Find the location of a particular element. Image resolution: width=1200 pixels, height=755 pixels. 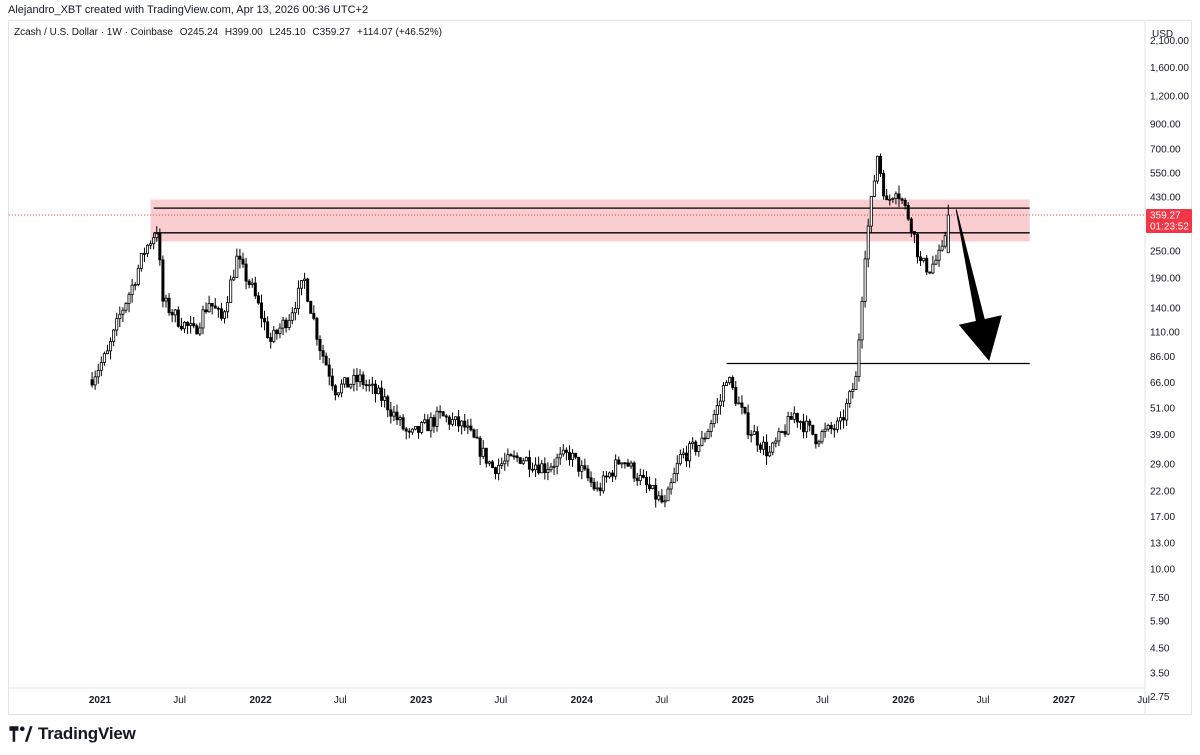

ohlc-open-label: O is located at coordinates (183, 32).